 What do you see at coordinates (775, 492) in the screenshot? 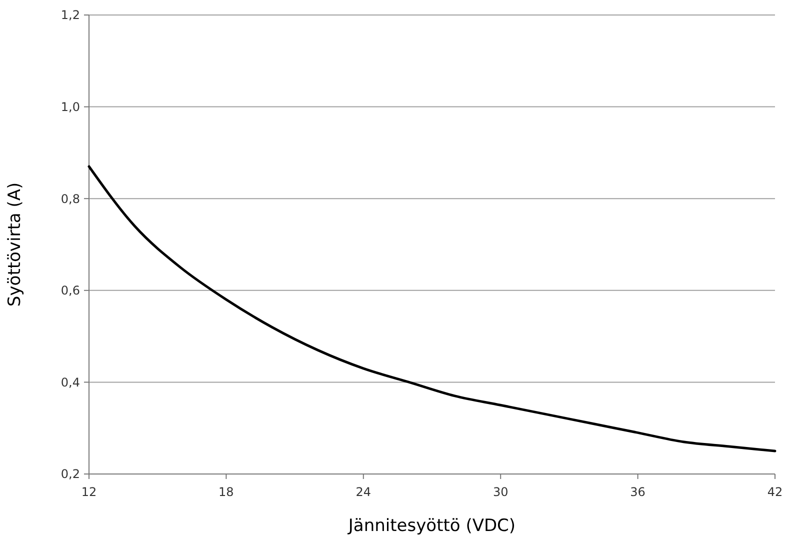
I see `x-tick-label: 42` at bounding box center [775, 492].